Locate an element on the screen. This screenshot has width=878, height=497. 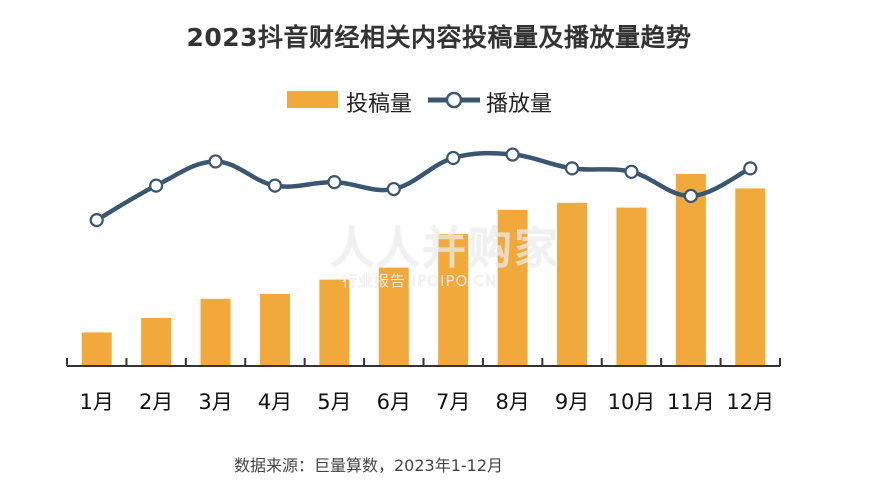
x-tick-label: 7月 is located at coordinates (453, 402).